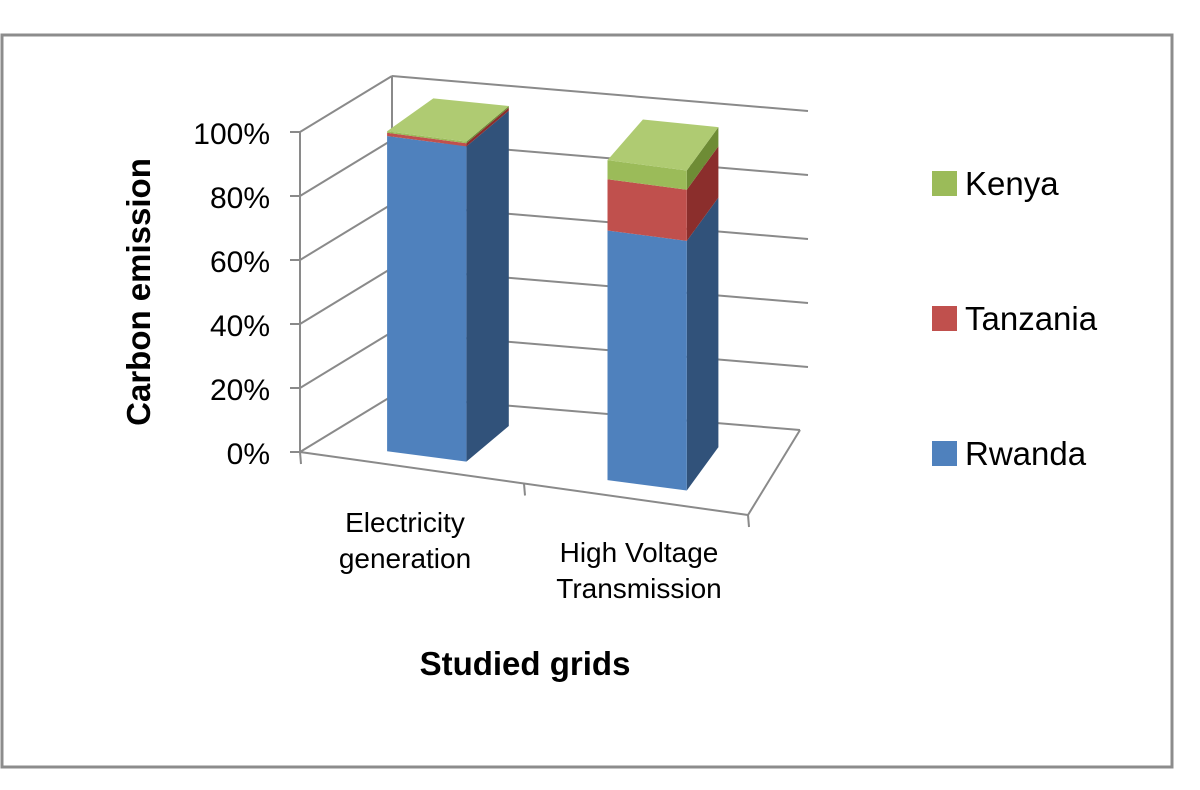 Image resolution: width=1200 pixels, height=790 pixels. What do you see at coordinates (1031, 318) in the screenshot?
I see `legend-label-tanzania: Tanzania` at bounding box center [1031, 318].